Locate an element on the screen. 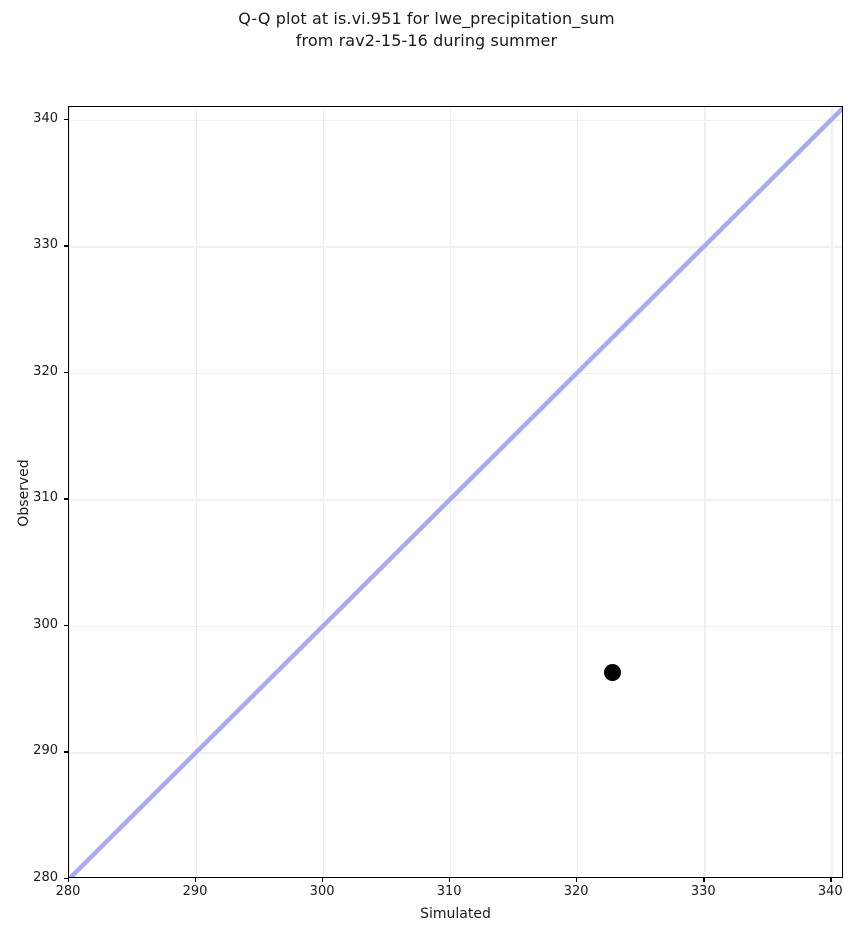 The width and height of the screenshot is (853, 934). x-tick-label: 340 is located at coordinates (830, 891).